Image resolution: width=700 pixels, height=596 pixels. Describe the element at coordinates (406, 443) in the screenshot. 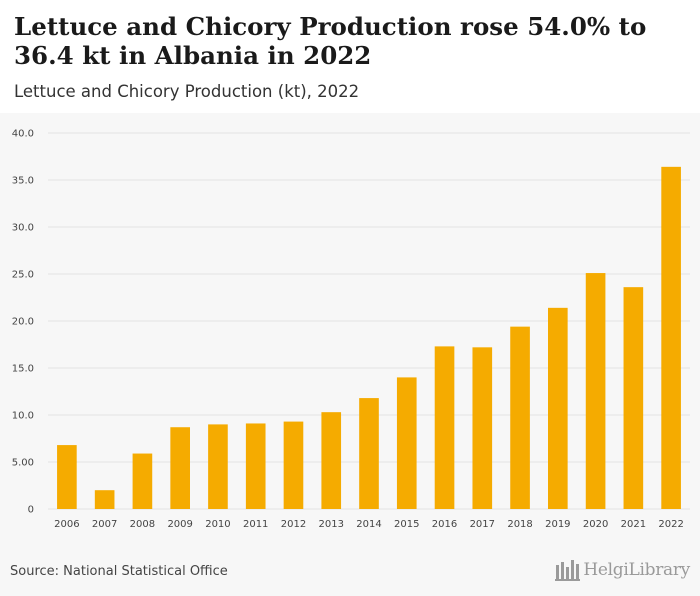

I see `bar-2015` at that location.